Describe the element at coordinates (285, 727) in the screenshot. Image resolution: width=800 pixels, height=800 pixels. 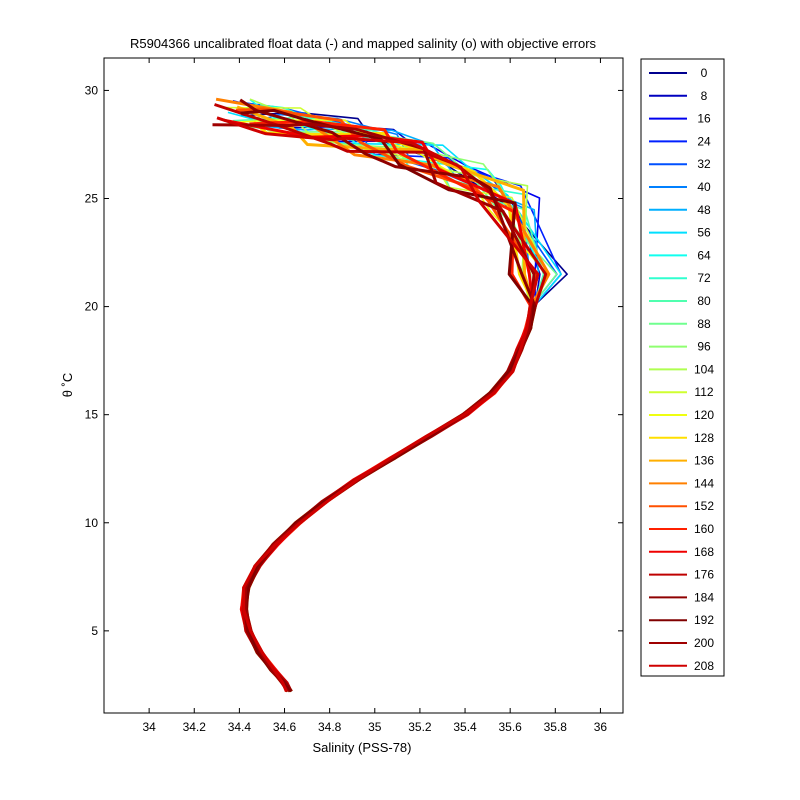
I see `x-tick-label: 34.6` at that location.